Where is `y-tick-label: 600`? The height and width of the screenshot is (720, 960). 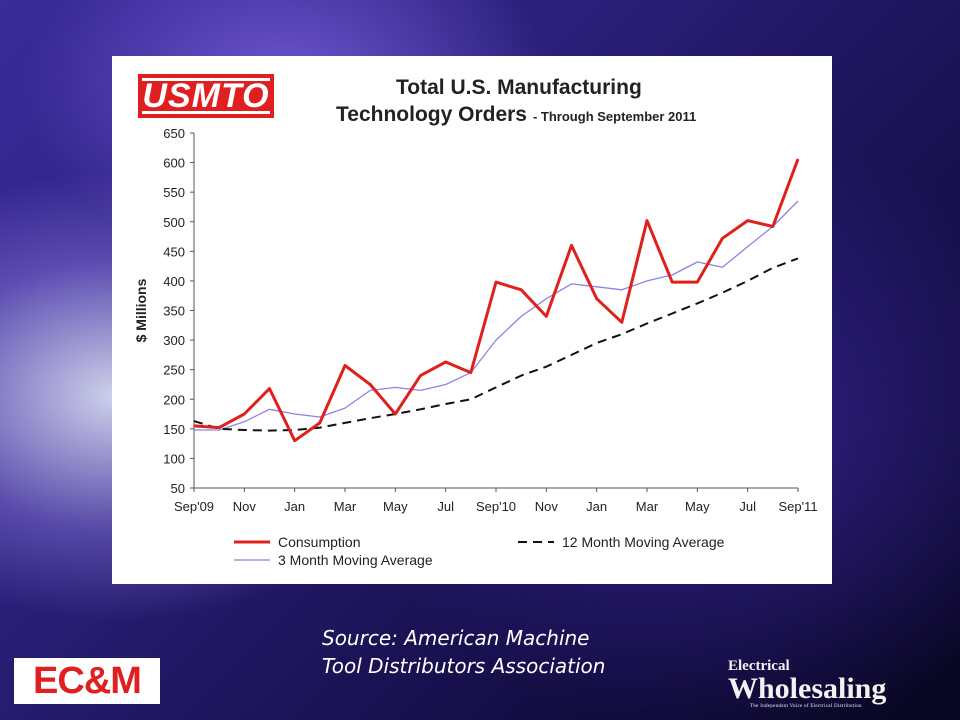
y-tick-label: 600 is located at coordinates (174, 163).